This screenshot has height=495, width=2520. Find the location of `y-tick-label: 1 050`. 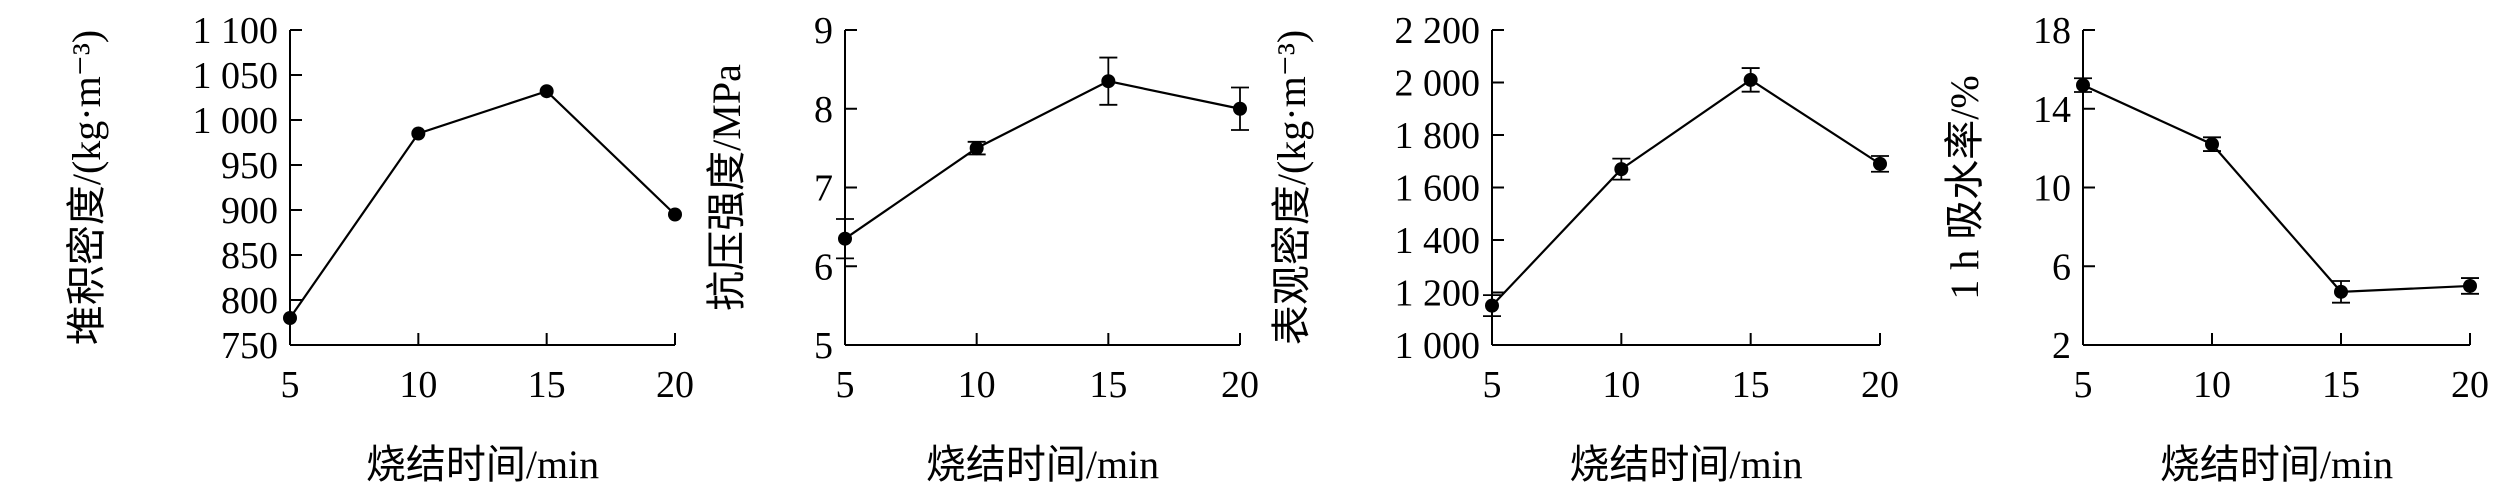

y-tick-label: 1 050 is located at coordinates (236, 76).